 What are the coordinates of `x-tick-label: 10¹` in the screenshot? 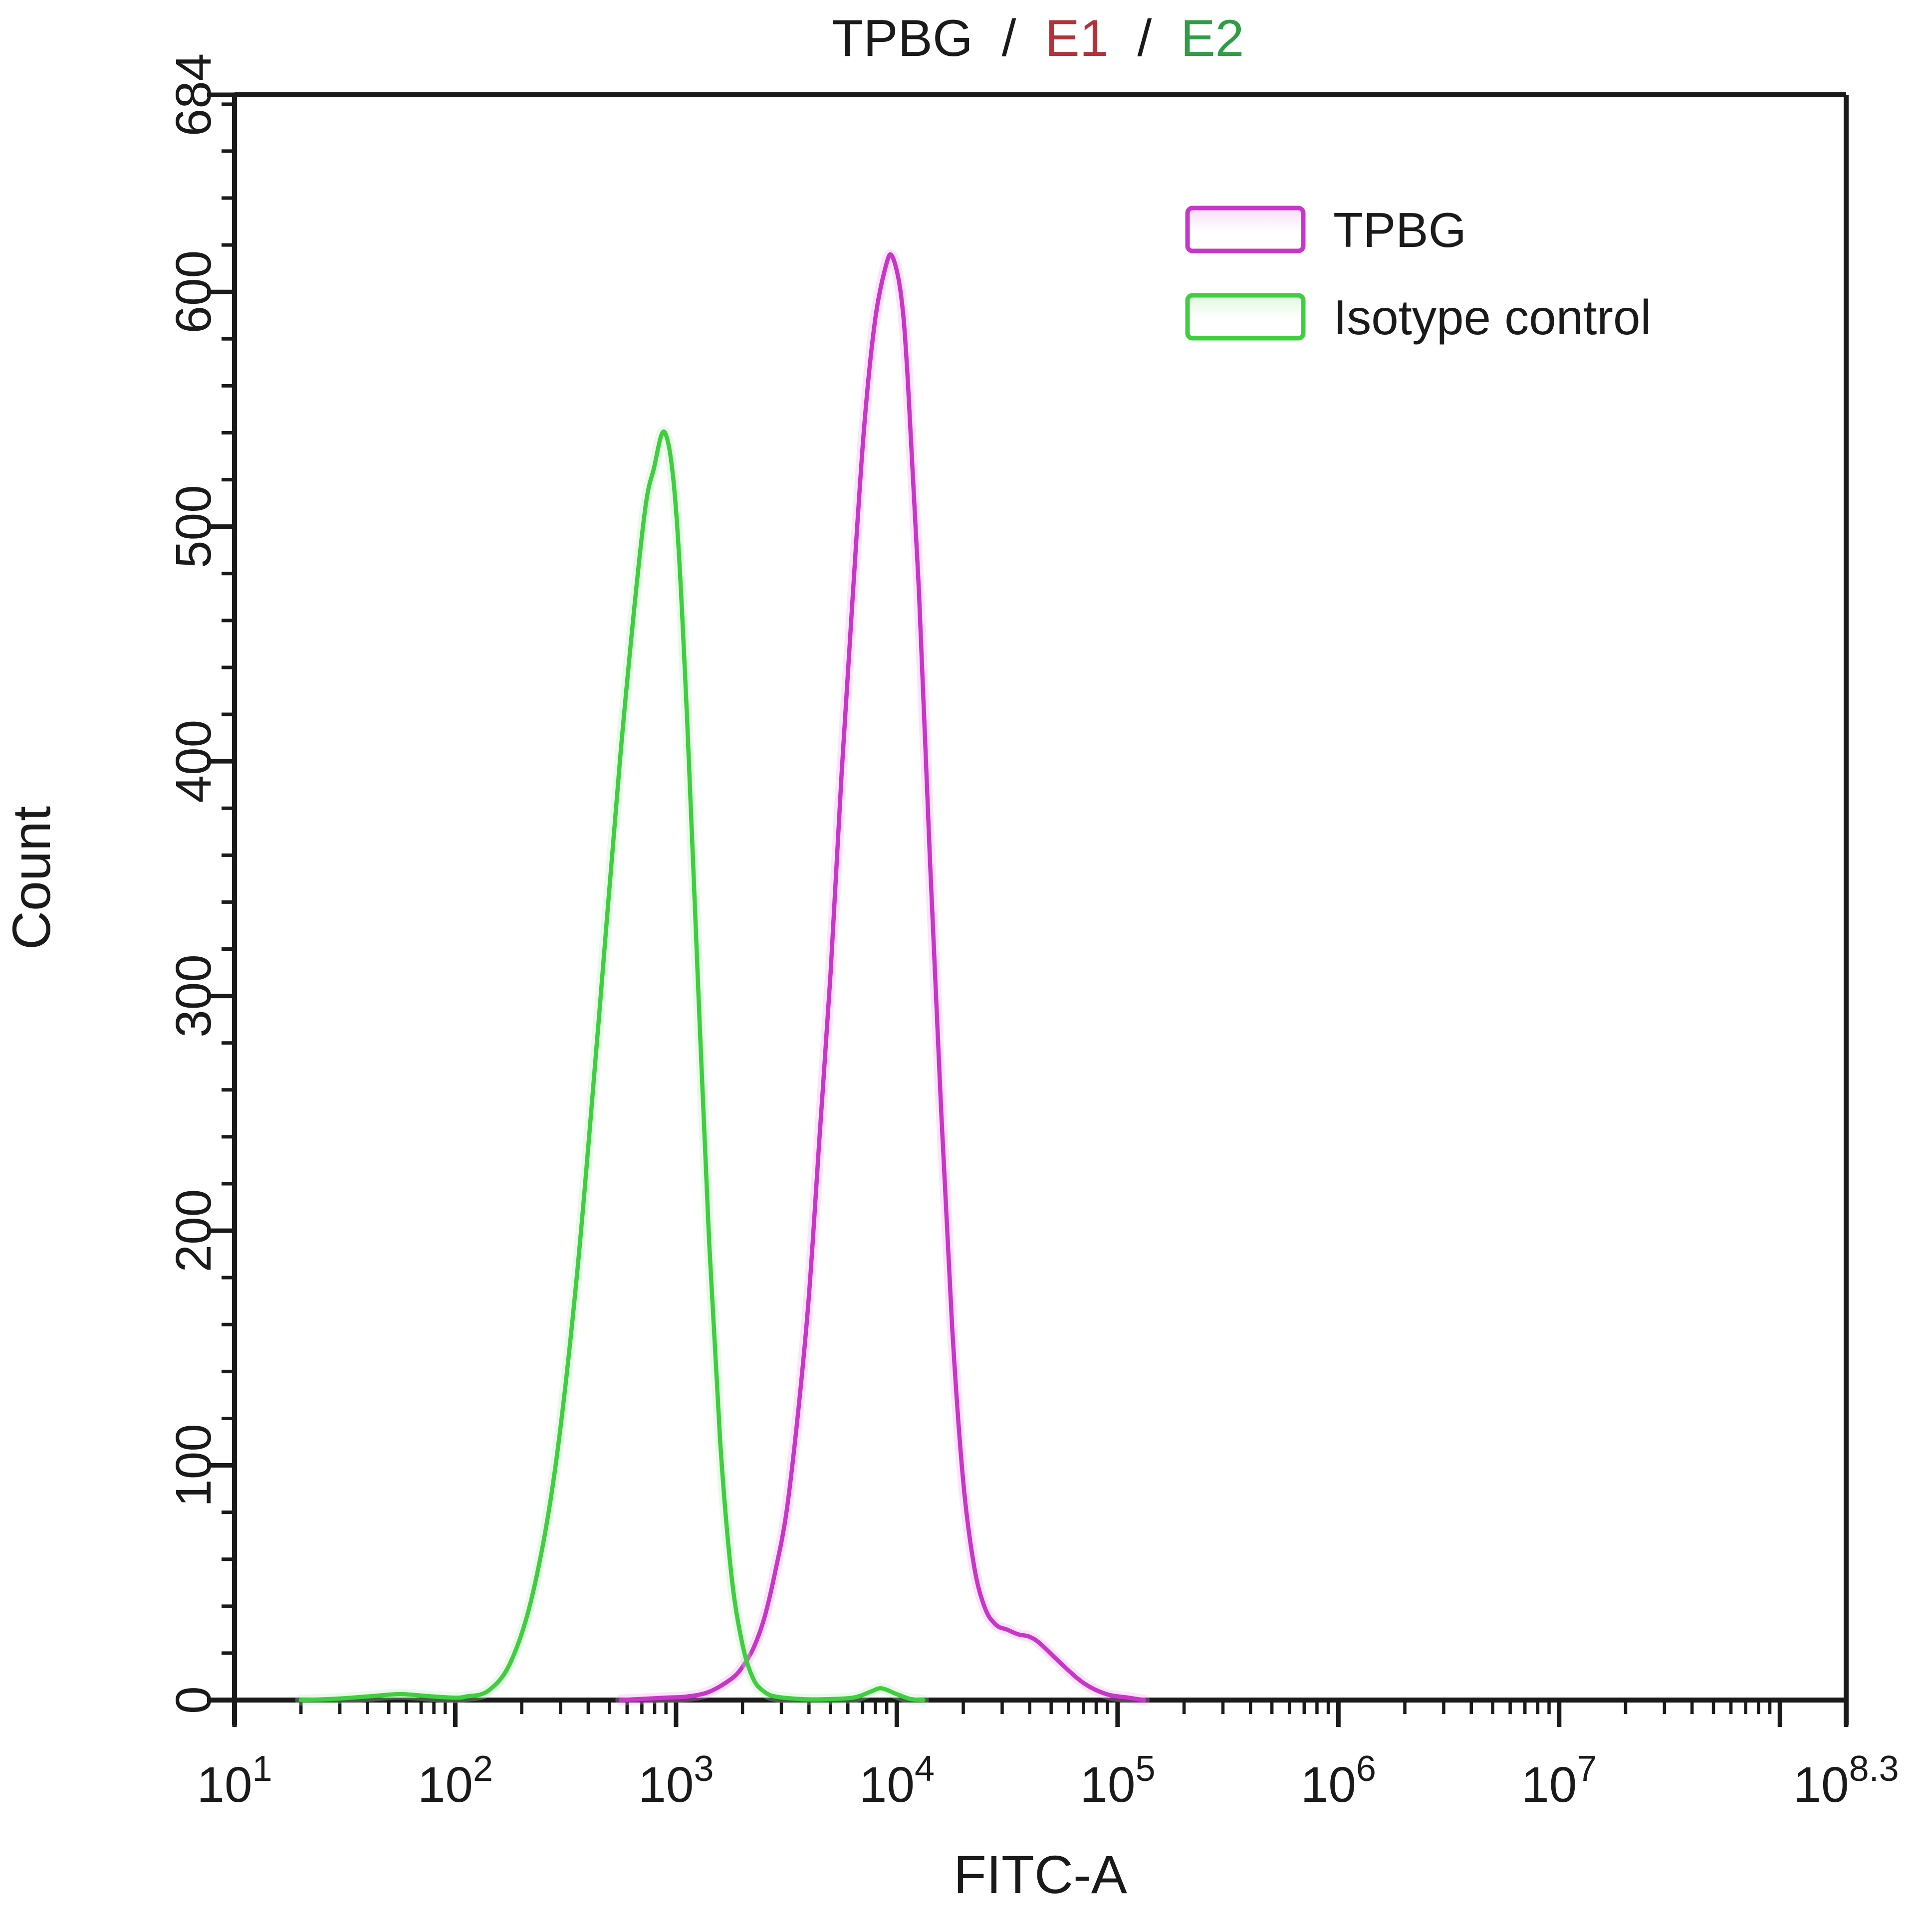 It's located at (234, 1781).